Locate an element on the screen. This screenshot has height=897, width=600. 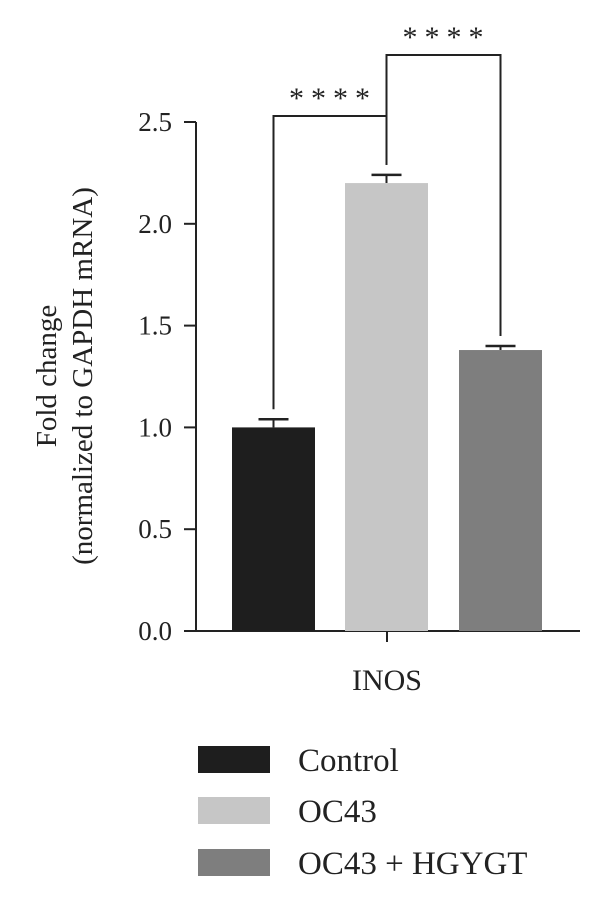
y-tick-label: 1.0 is located at coordinates (155, 427).